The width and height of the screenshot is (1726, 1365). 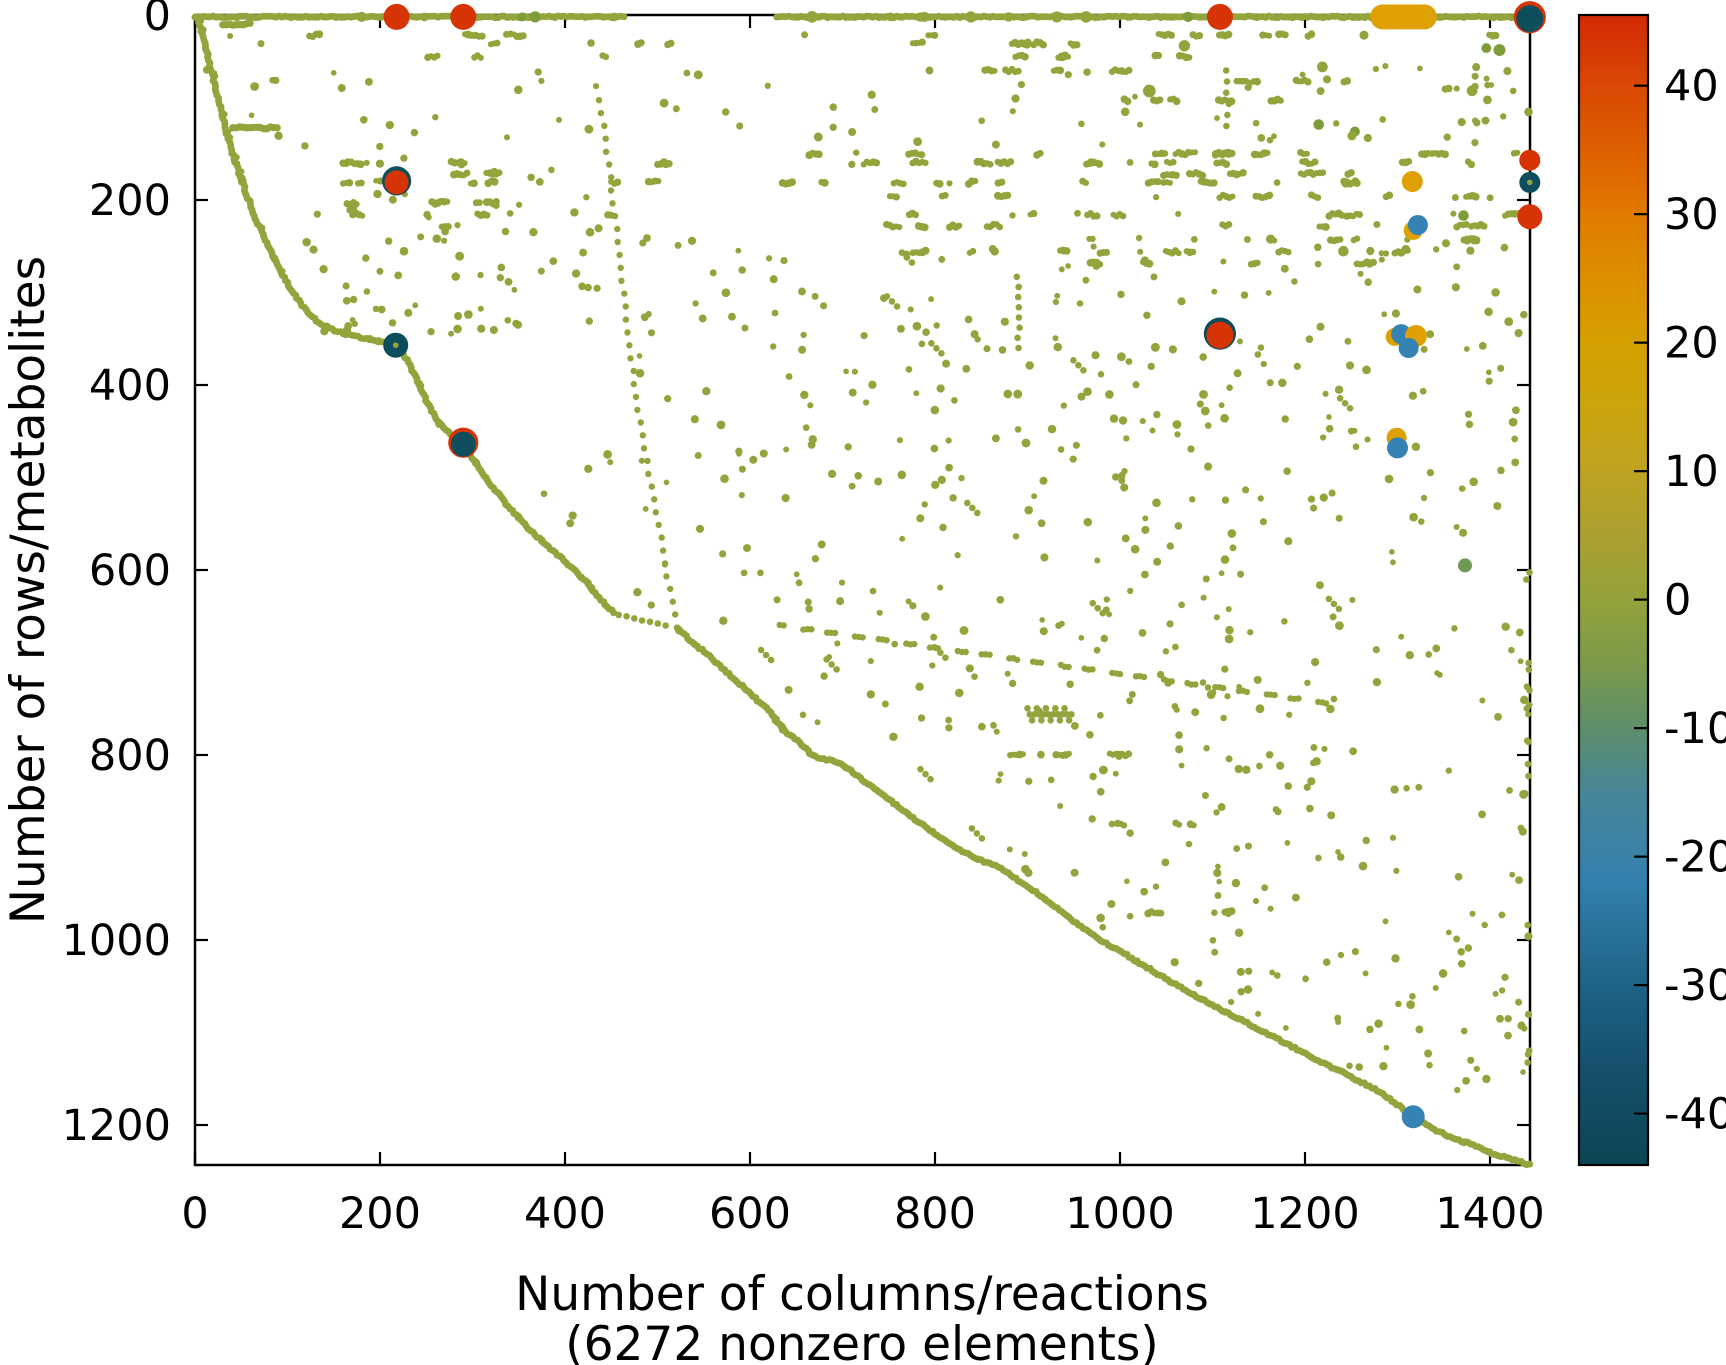 I want to click on top-row-dot, so click(x=924, y=16).